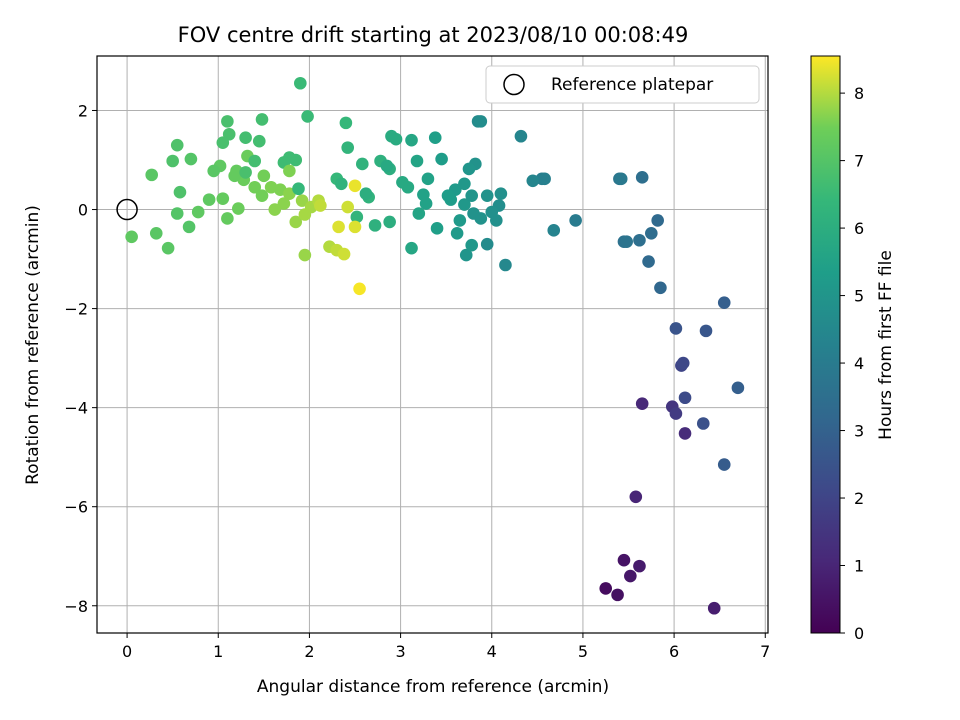 Image resolution: width=960 pixels, height=720 pixels. Describe the element at coordinates (583, 651) in the screenshot. I see `x-tick-label: 5` at that location.